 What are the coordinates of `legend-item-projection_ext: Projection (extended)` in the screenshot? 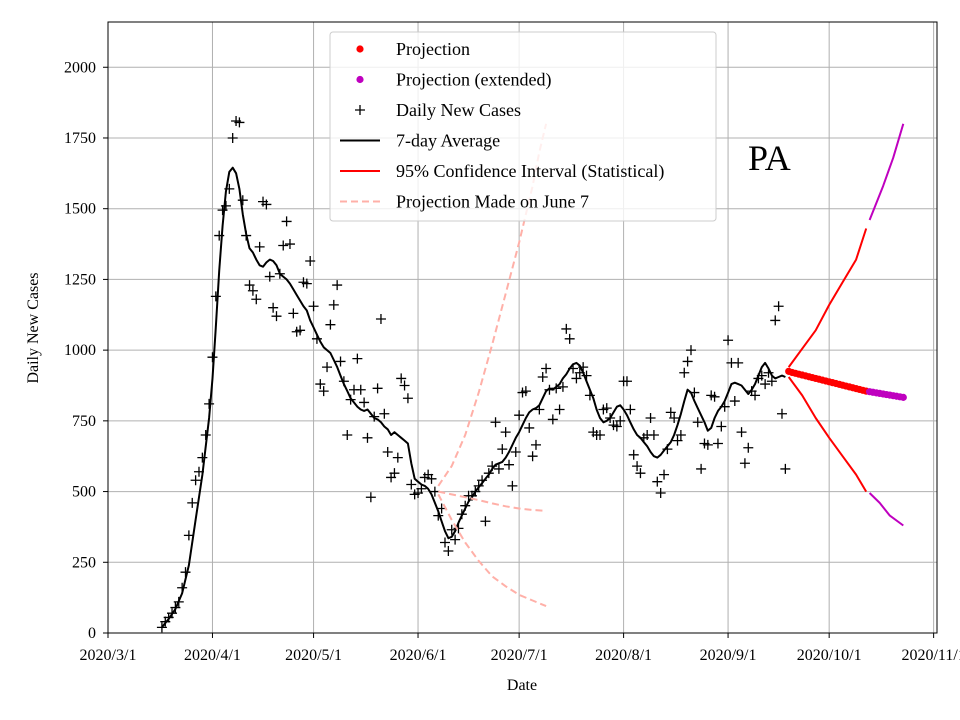 It's located at (453, 80).